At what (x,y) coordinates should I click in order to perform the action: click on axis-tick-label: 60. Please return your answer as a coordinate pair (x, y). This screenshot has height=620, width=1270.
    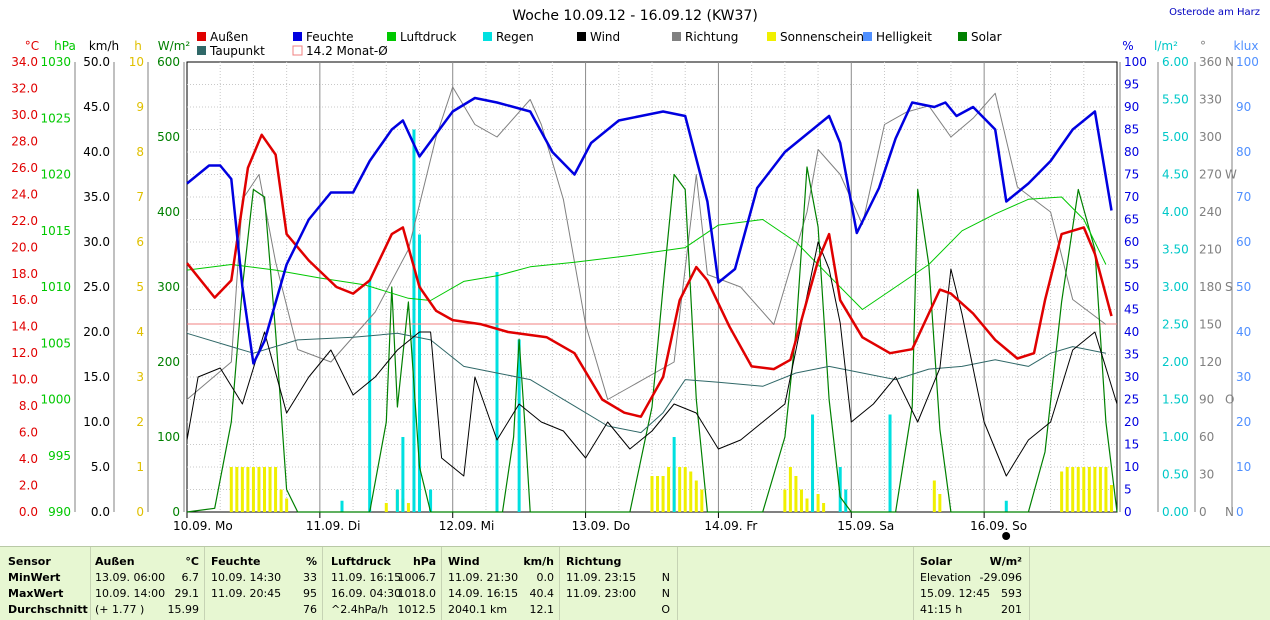
    Looking at the image, I should click on (1131, 242).